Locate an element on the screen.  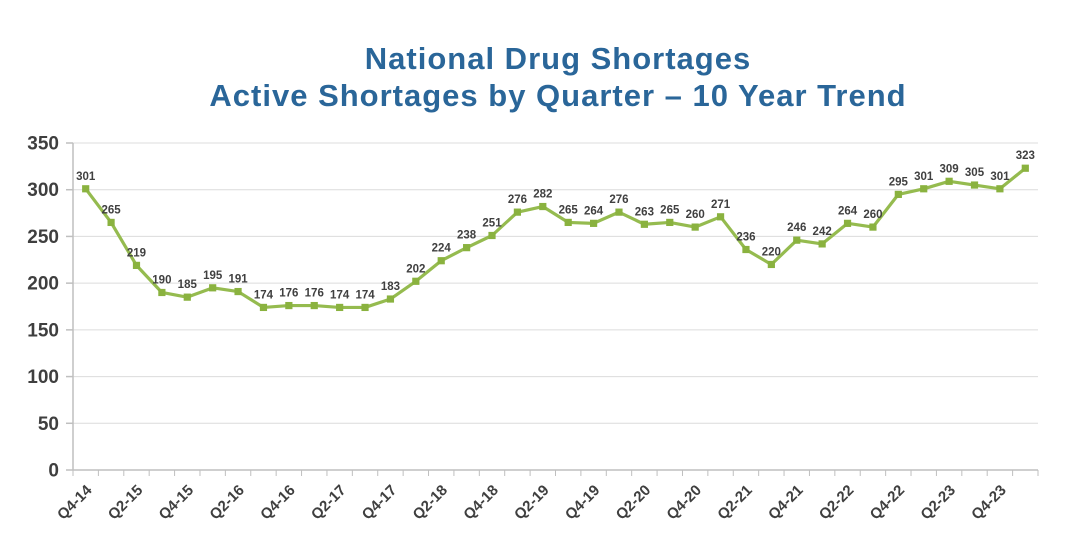
data-point-label: 271 is located at coordinates (721, 205).